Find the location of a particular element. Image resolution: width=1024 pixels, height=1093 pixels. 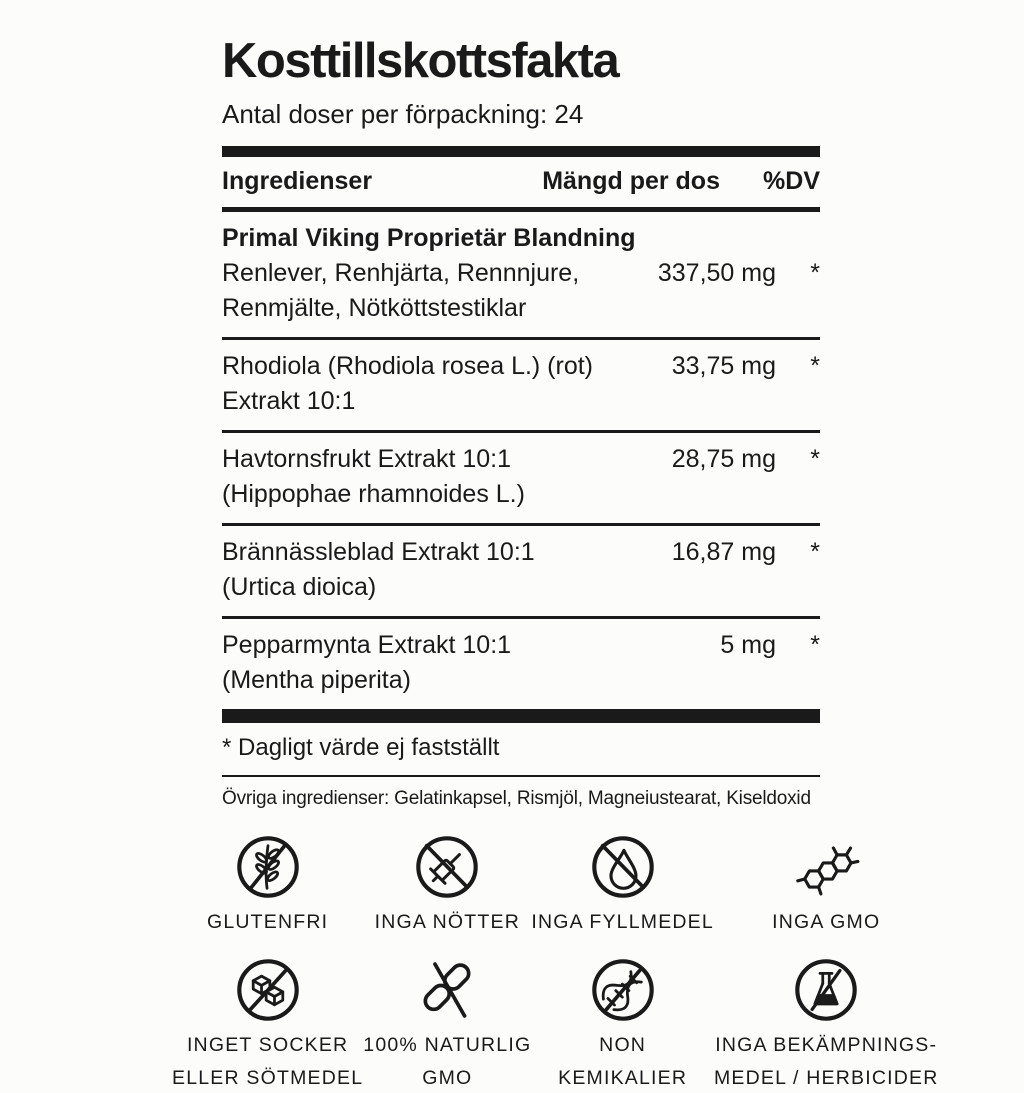

ingredient-blend-name: Primal Viking Proprietär Blandning is located at coordinates (429, 238).